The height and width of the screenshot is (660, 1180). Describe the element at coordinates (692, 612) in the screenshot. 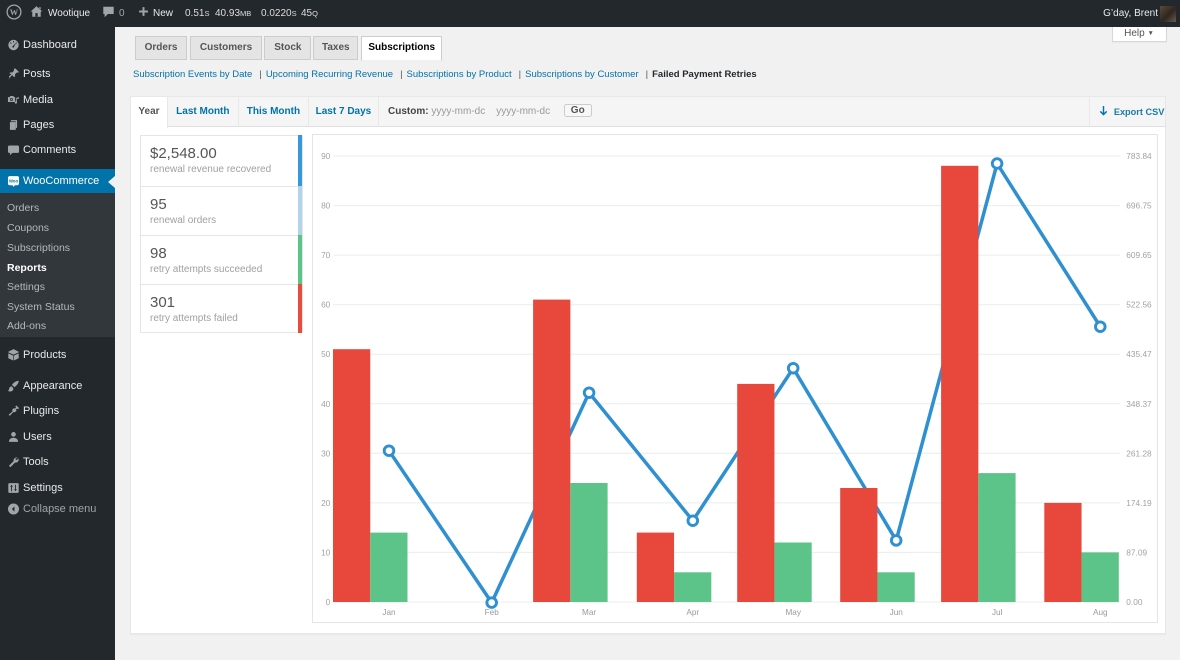

I see `svg-text: Apr` at that location.